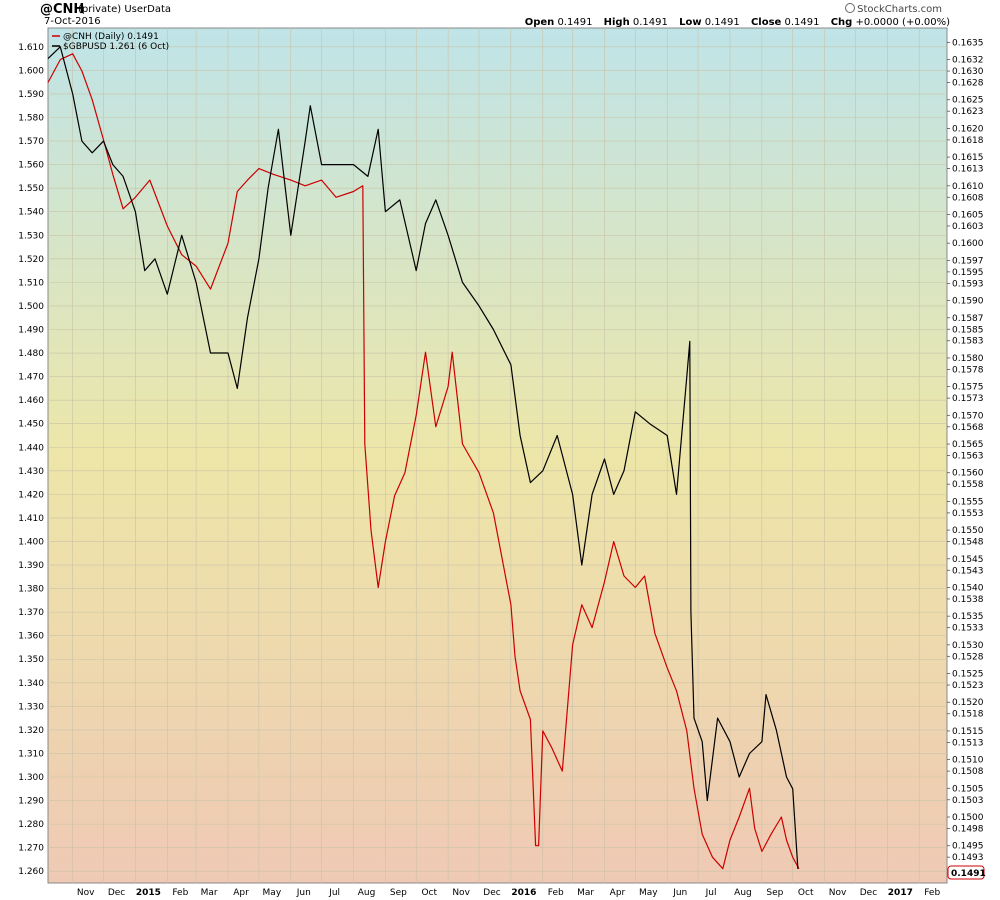  I want to click on right-tick-label: 0.1560, so click(968, 474).